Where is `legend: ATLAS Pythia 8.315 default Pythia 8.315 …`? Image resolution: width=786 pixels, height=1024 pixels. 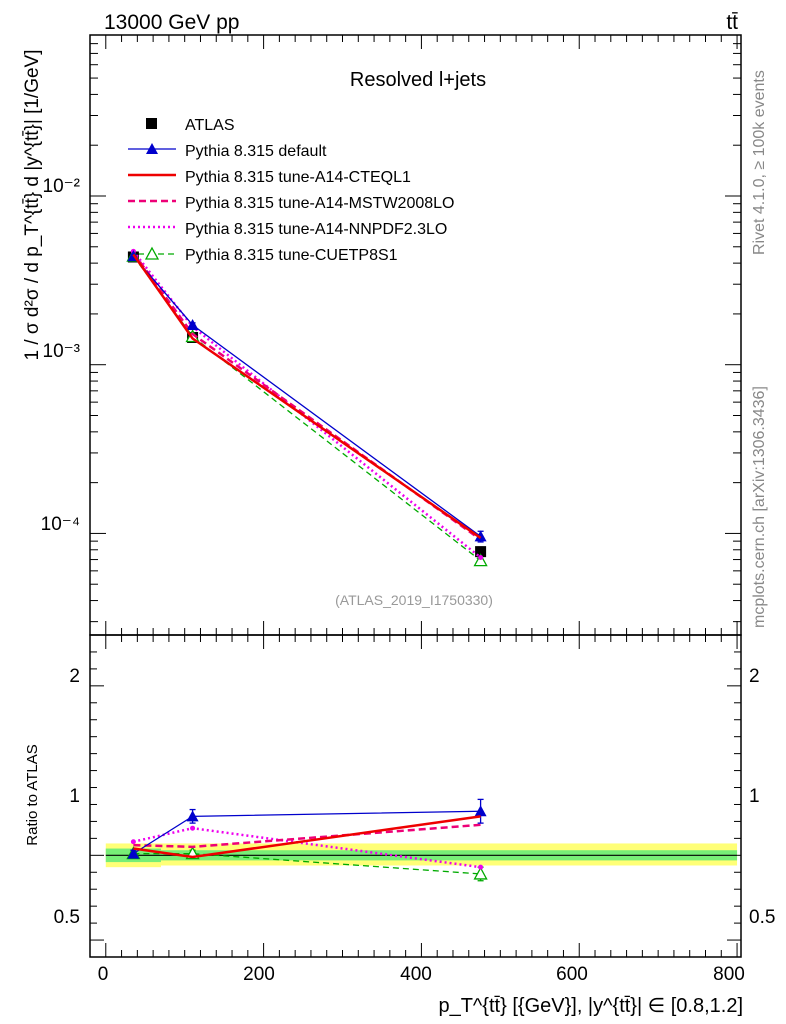
legend: ATLAS Pythia 8.315 default Pythia 8.315 … is located at coordinates (291, 190).